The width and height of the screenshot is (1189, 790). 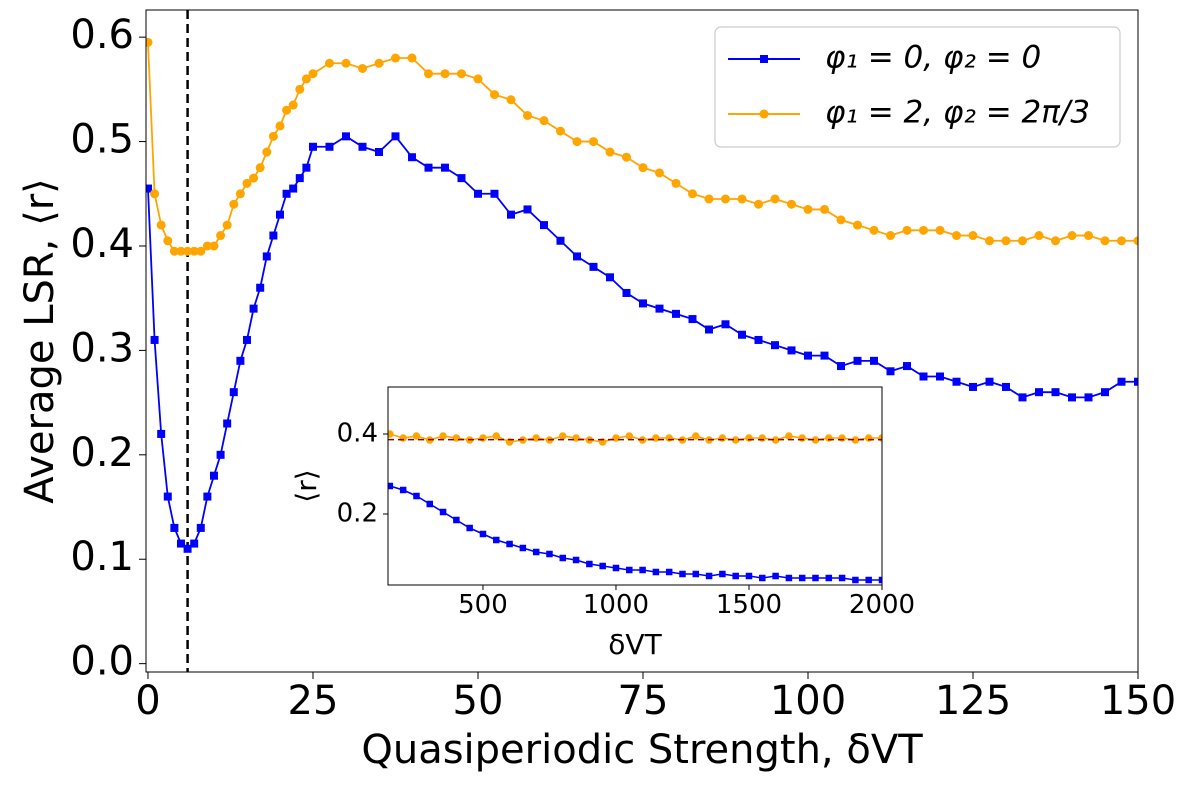 What do you see at coordinates (933, 58) in the screenshot?
I see `legend-label: φ₁ = 0, φ₂ = 0` at bounding box center [933, 58].